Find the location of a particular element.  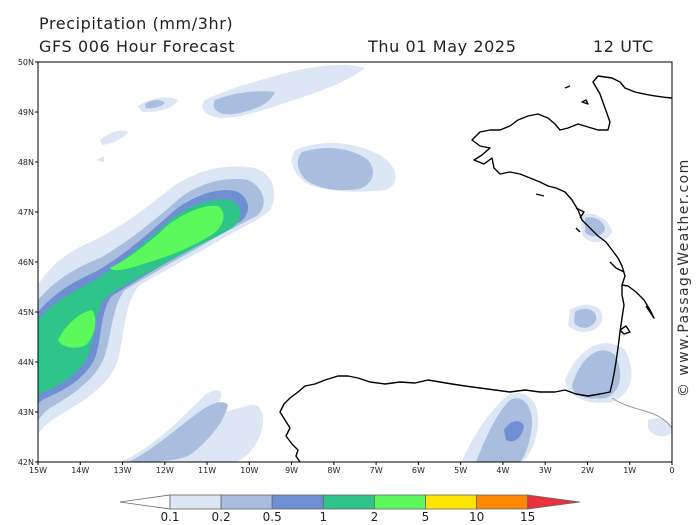

forecast-subtitle: GFS 006 Hour Forecast is located at coordinates (137, 46).